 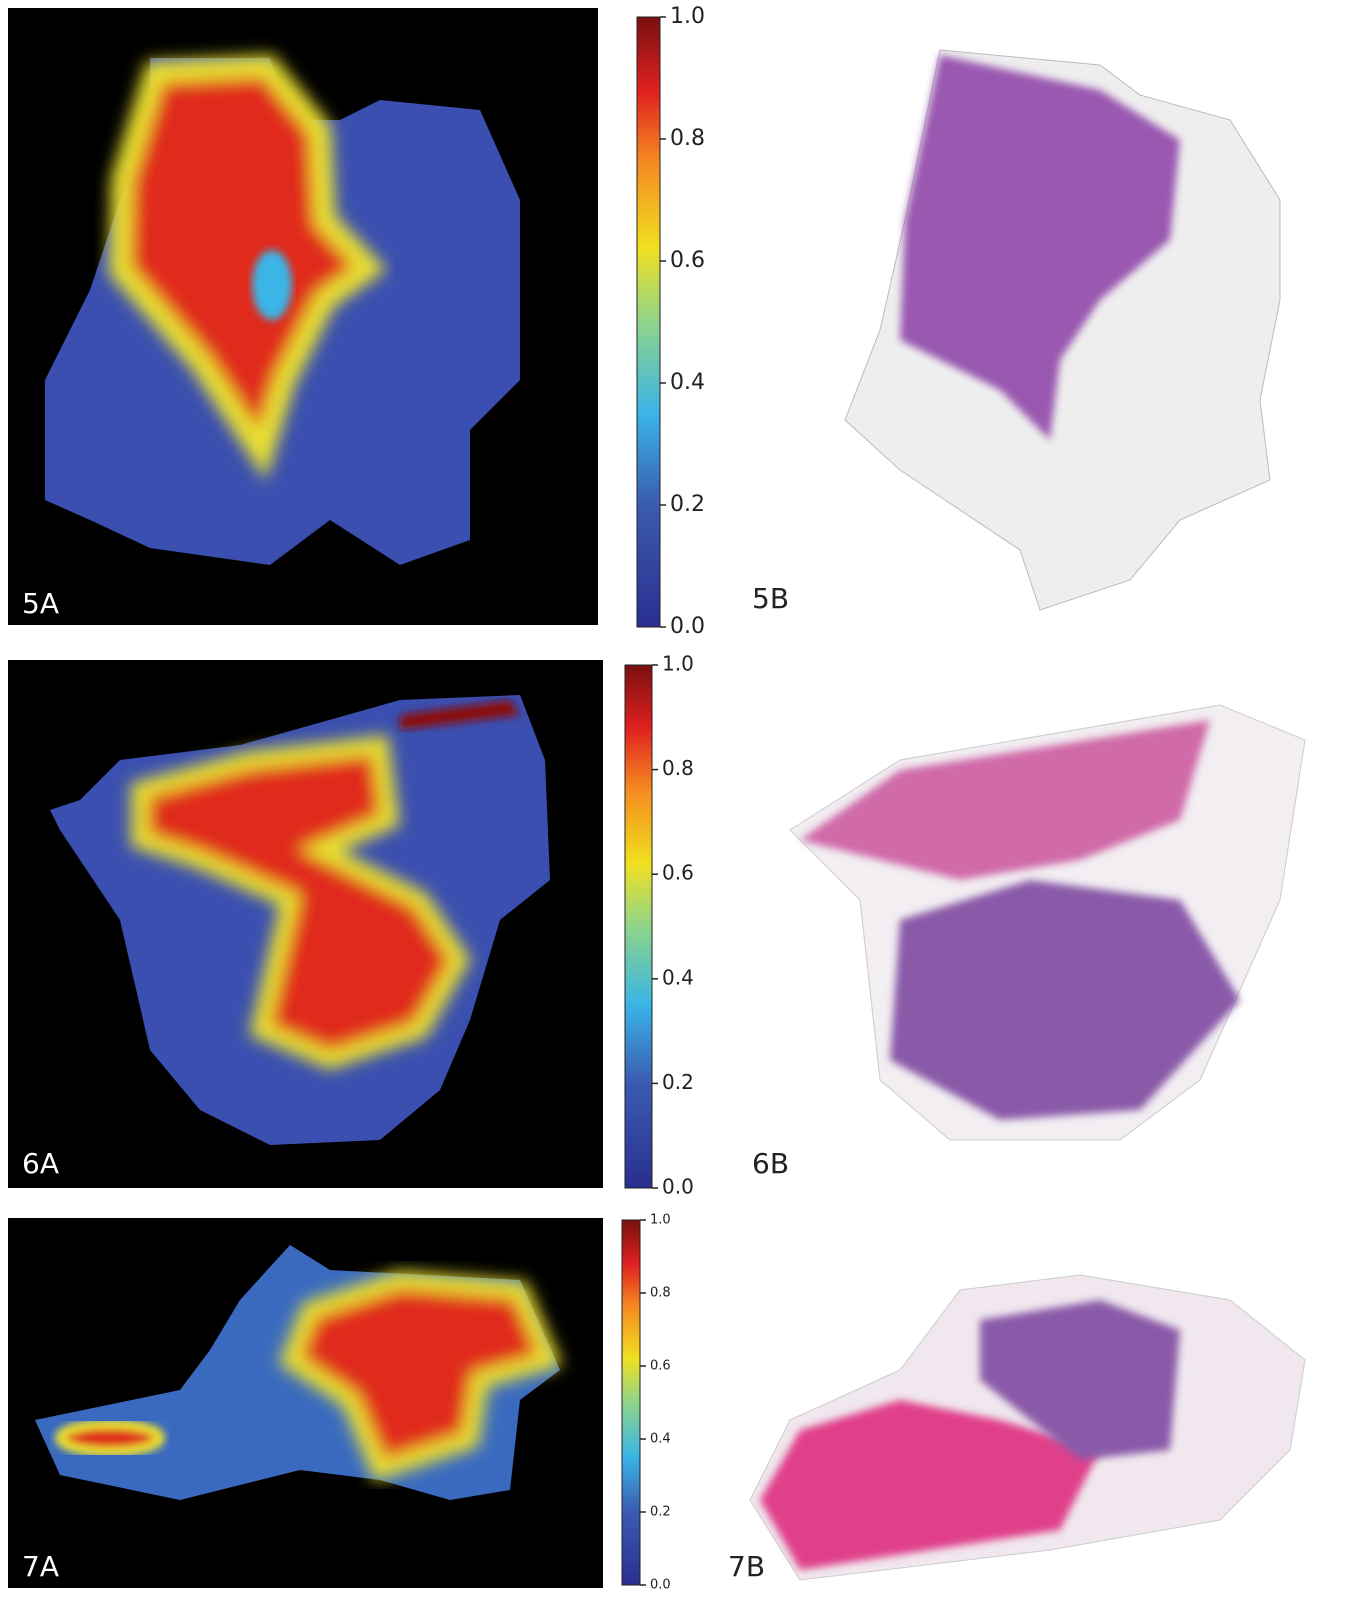 I want to click on panel-label: 7A, so click(x=40, y=1566).